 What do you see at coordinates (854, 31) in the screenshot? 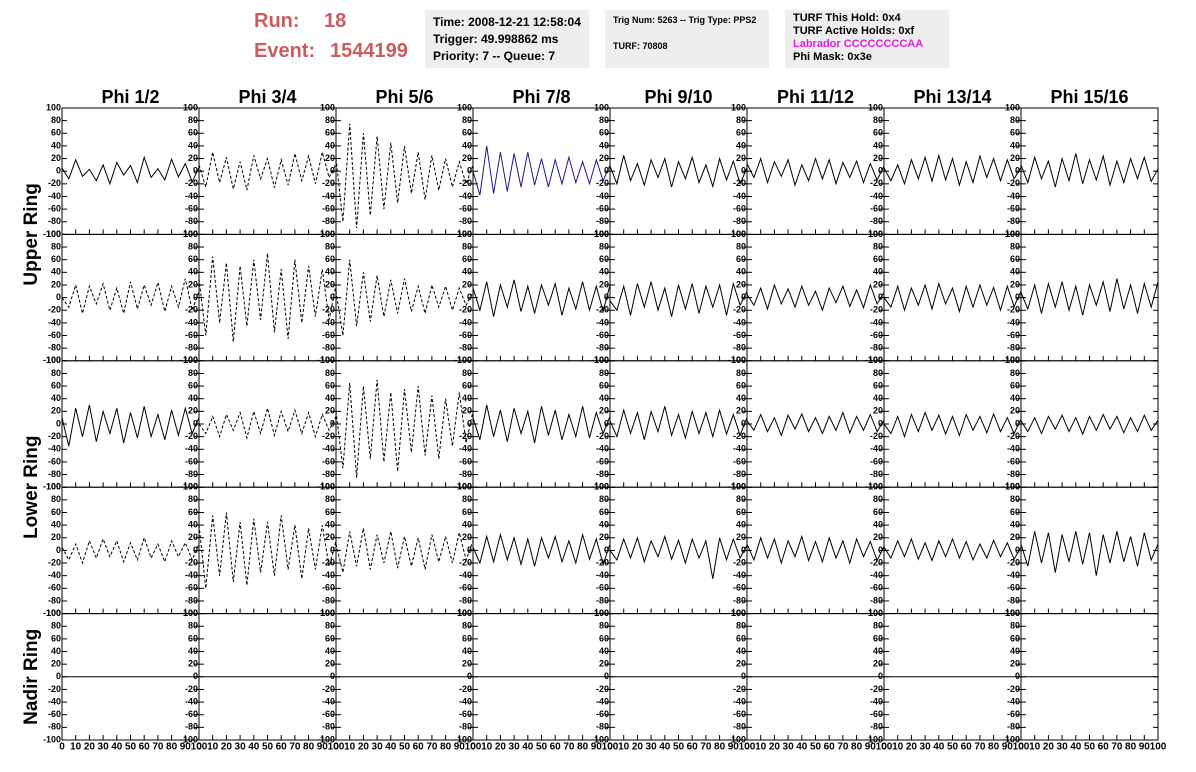
I see `turf-active: TURF Active Holds: 0xf` at bounding box center [854, 31].